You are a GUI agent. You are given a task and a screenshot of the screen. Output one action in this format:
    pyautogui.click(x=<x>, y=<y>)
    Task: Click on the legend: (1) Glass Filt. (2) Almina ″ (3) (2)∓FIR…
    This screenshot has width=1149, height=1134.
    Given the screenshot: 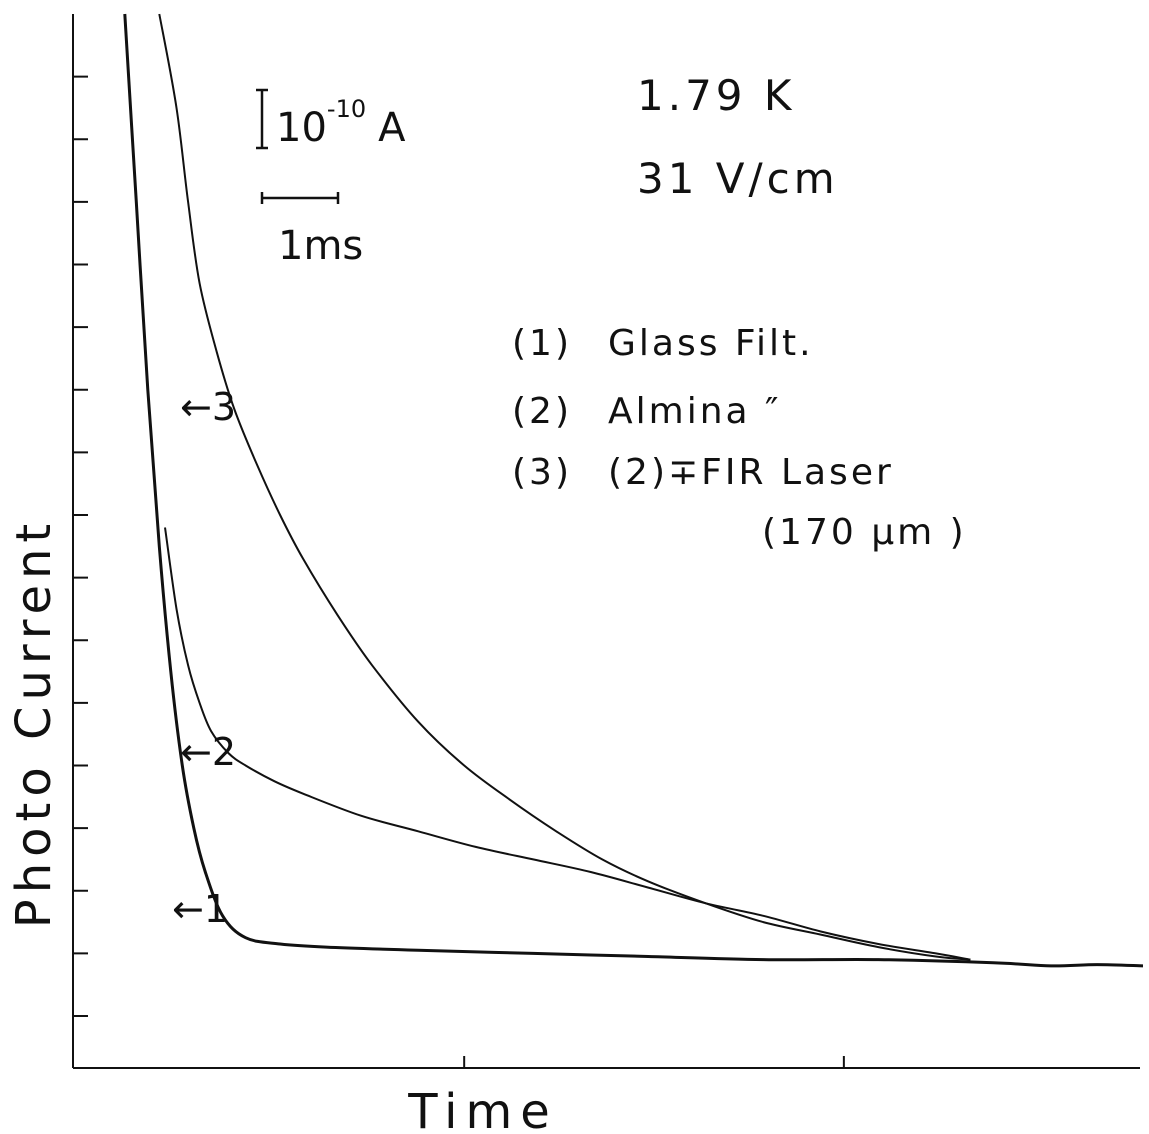 What is the action you would take?
    pyautogui.click(x=739, y=438)
    